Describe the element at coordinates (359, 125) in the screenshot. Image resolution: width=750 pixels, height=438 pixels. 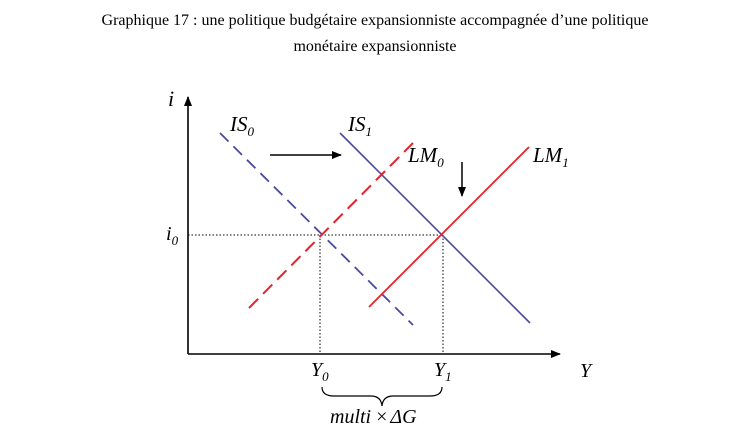
I see `is1-label: IS1` at that location.